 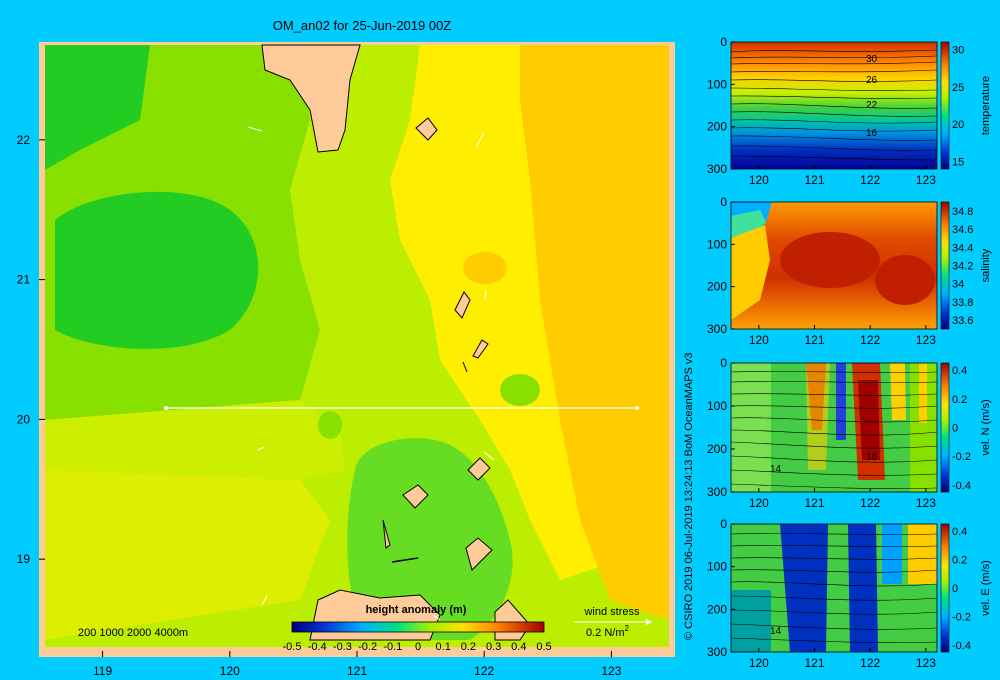 I want to click on contour-label: 26, so click(x=872, y=80).